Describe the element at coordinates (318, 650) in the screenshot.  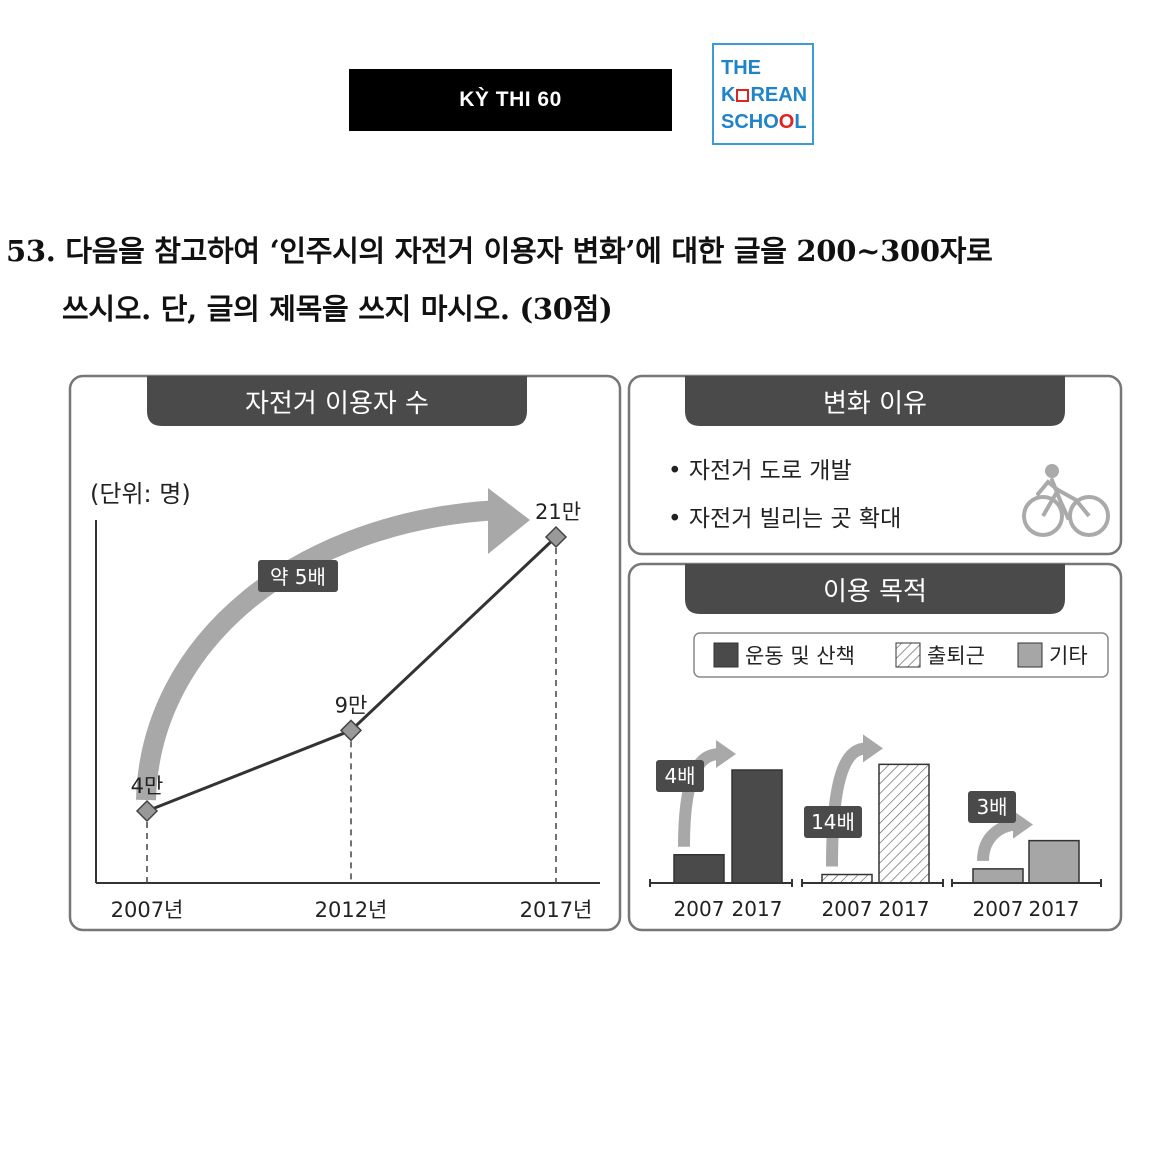
I see `growth-arrow-shaft` at that location.